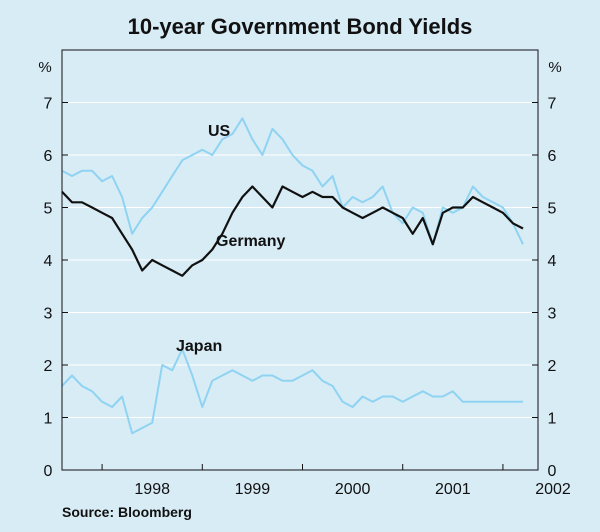 This screenshot has width=600, height=532. Describe the element at coordinates (552, 156) in the screenshot. I see `y-tick-label-right: 6` at that location.